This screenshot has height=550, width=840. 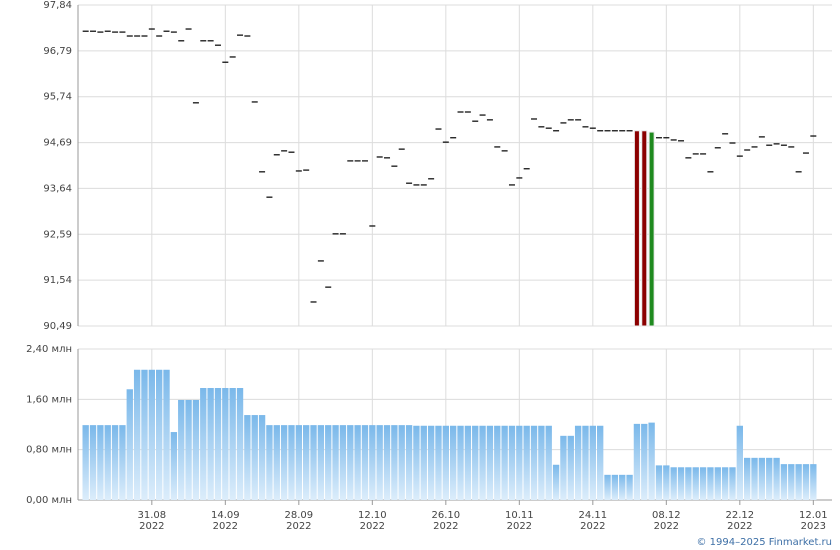 What do you see at coordinates (225, 515) in the screenshot?
I see `x-tick-label: 14.09` at bounding box center [225, 515].